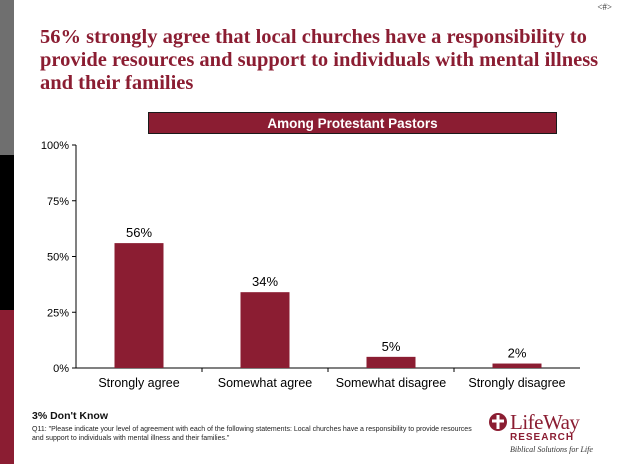 Image resolution: width=620 pixels, height=464 pixels. What do you see at coordinates (58, 313) in the screenshot?
I see `y-tick-label: 25%` at bounding box center [58, 313].